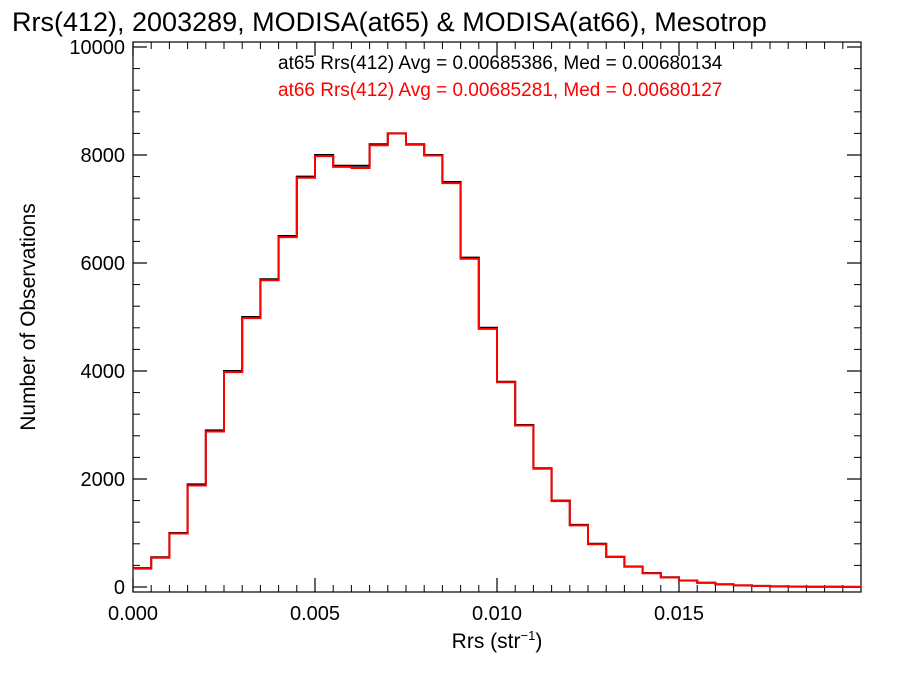  What do you see at coordinates (119, 588) in the screenshot?
I see `y-tick-label: 0` at bounding box center [119, 588].